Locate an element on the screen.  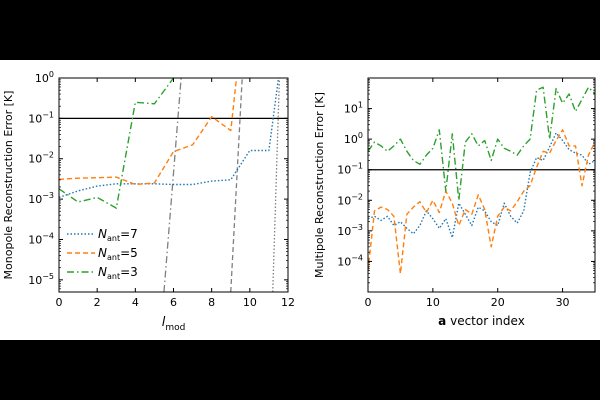
multipole-x-axis-label-bold: a is located at coordinates (442, 321).